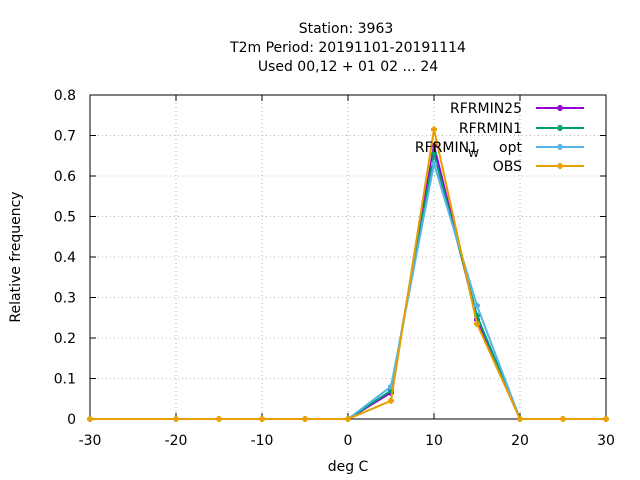 This screenshot has height=480, width=640. I want to click on title-line-period: T2m Period: 20191101-20191114, so click(347, 48).